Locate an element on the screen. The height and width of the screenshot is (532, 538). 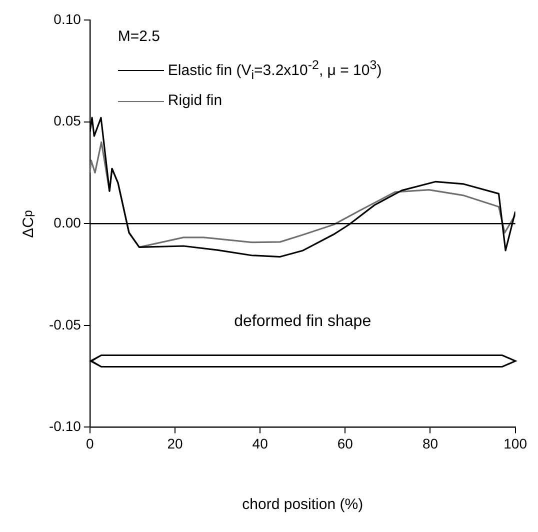
legend-label: Rigid fin is located at coordinates (195, 101).